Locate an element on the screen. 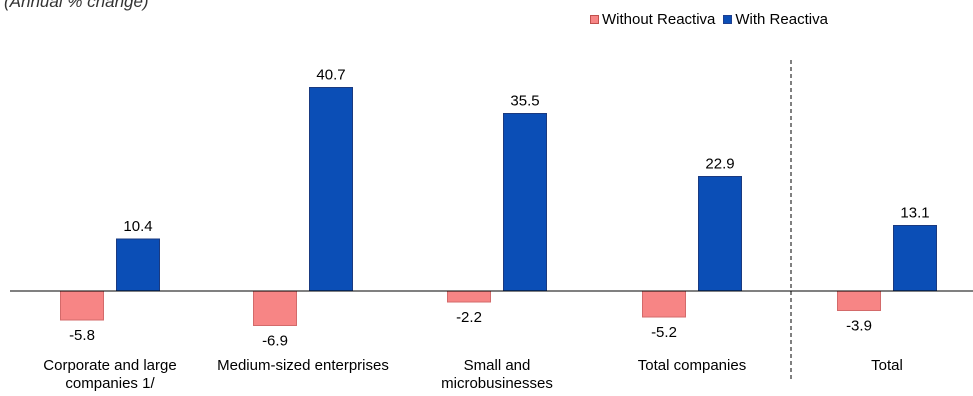  legend-item-with-reactiva: With Reactiva is located at coordinates (775, 19).